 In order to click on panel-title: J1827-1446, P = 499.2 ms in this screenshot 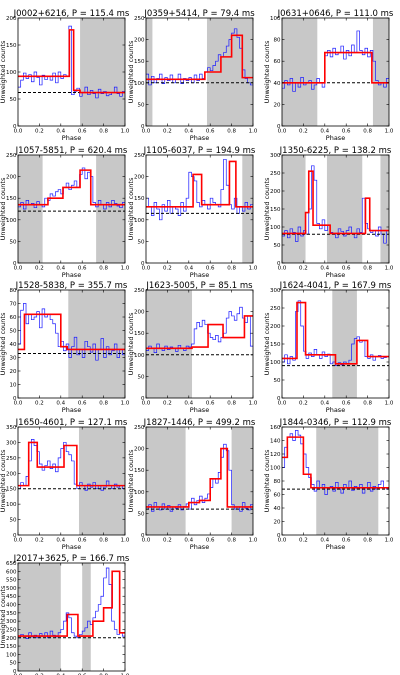, I will do `click(199, 423)`.